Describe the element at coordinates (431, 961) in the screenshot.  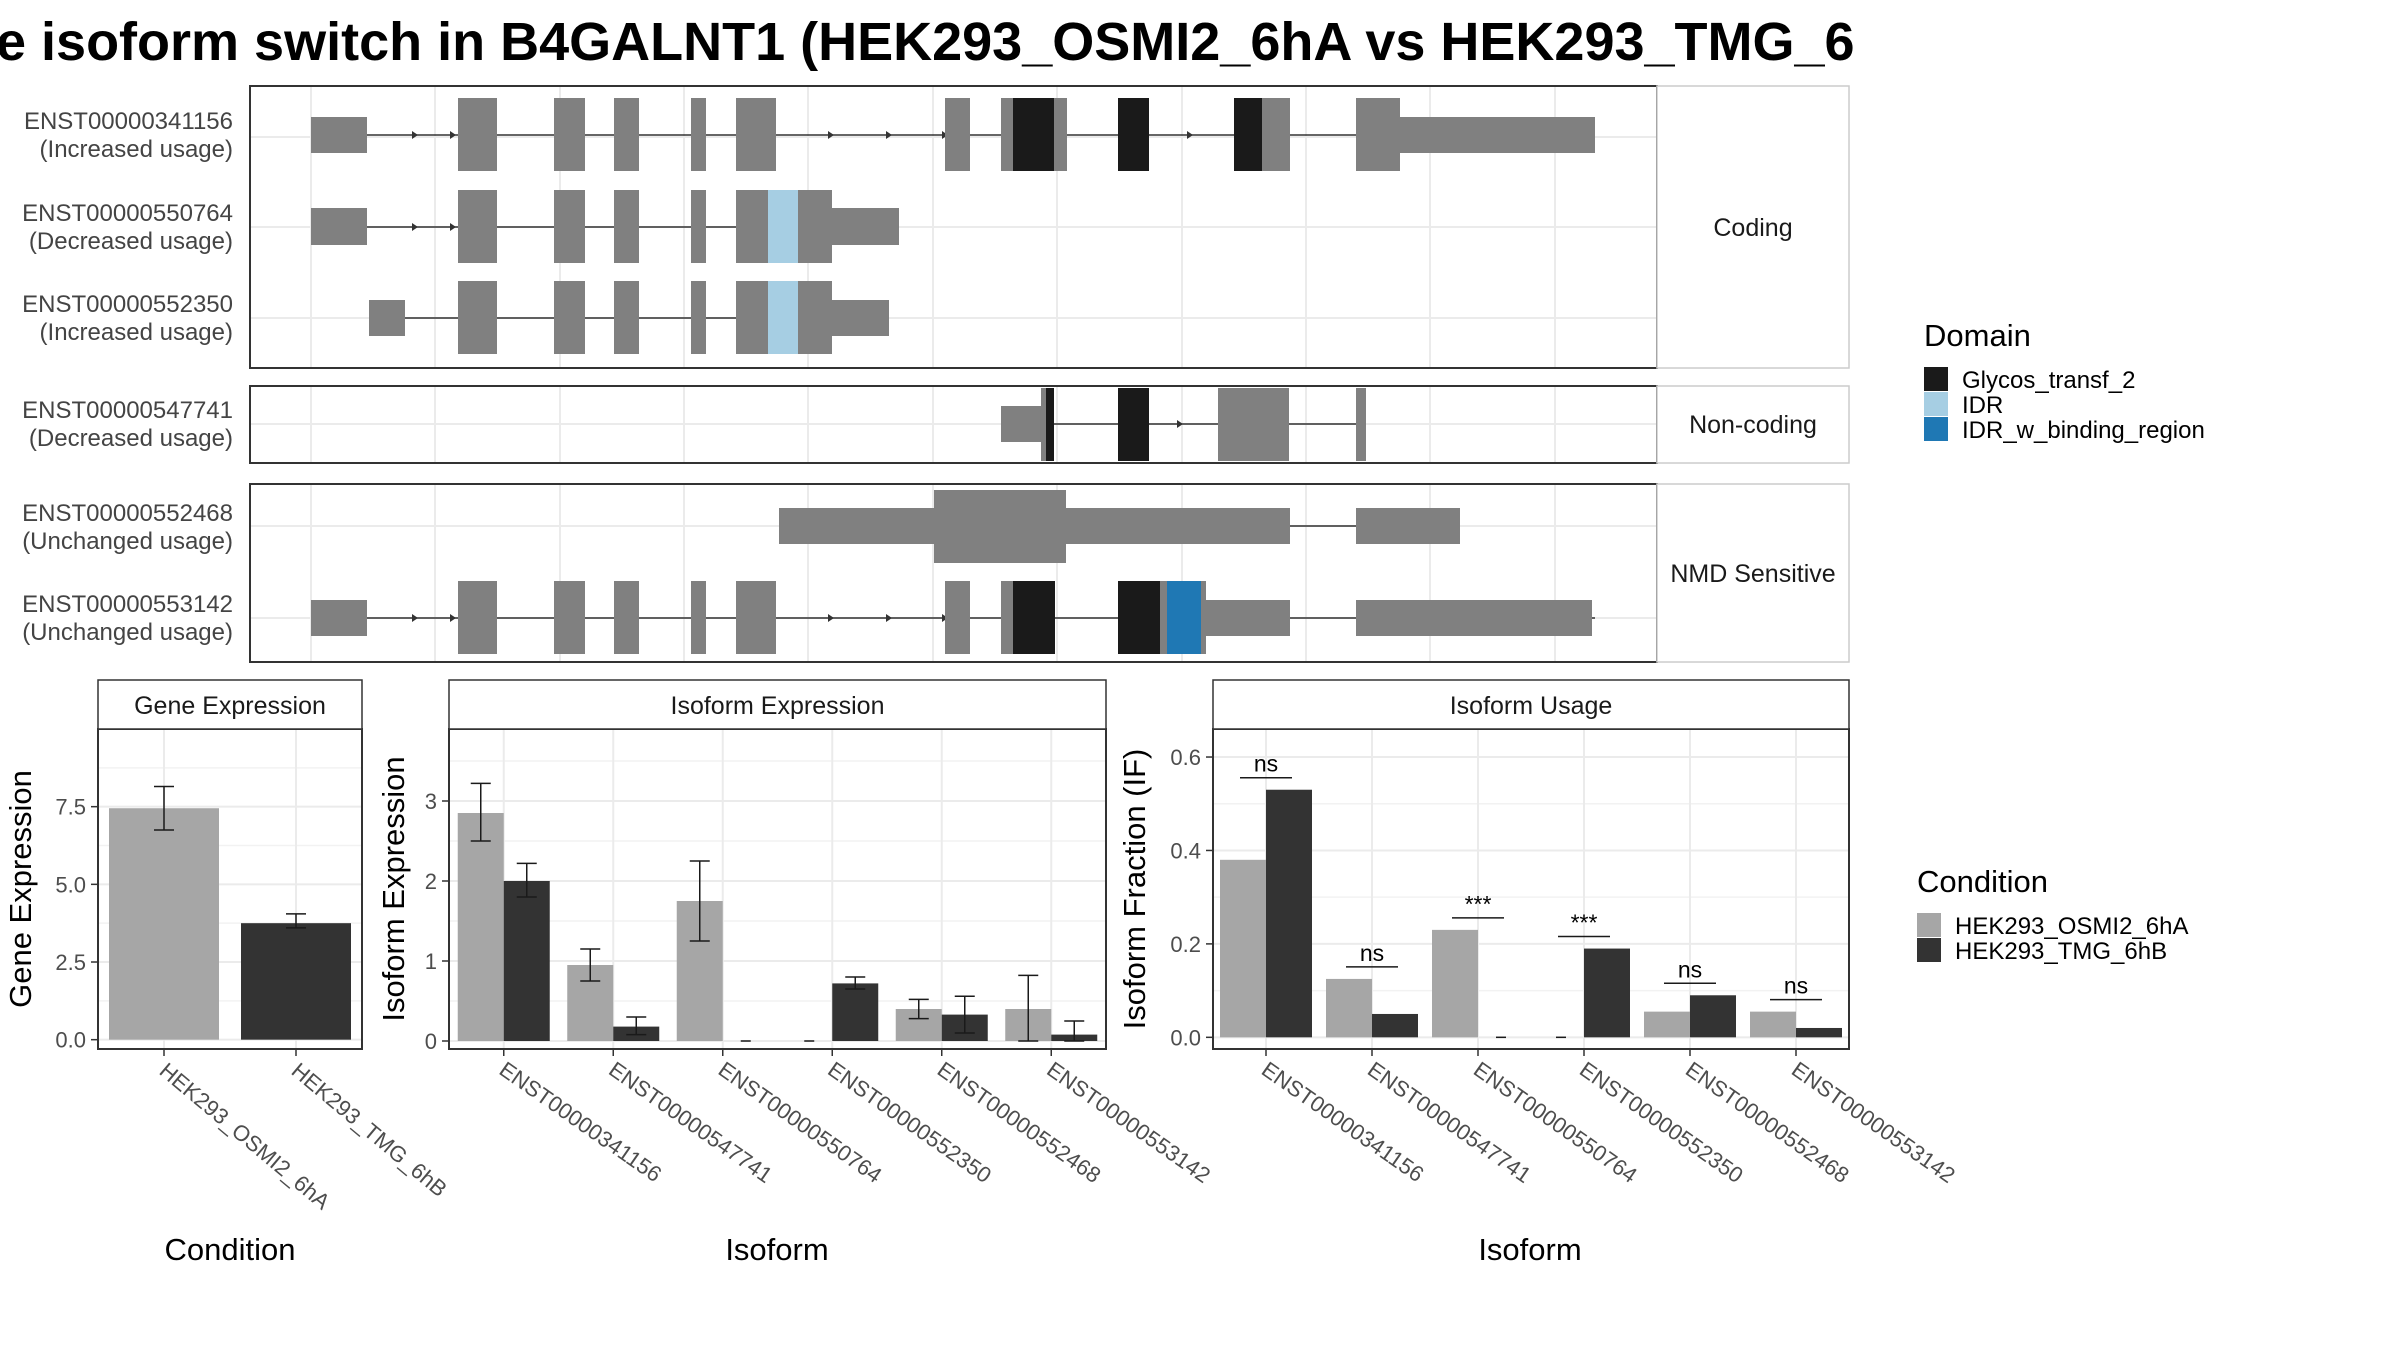
I see `y-tick-label: 1` at that location.